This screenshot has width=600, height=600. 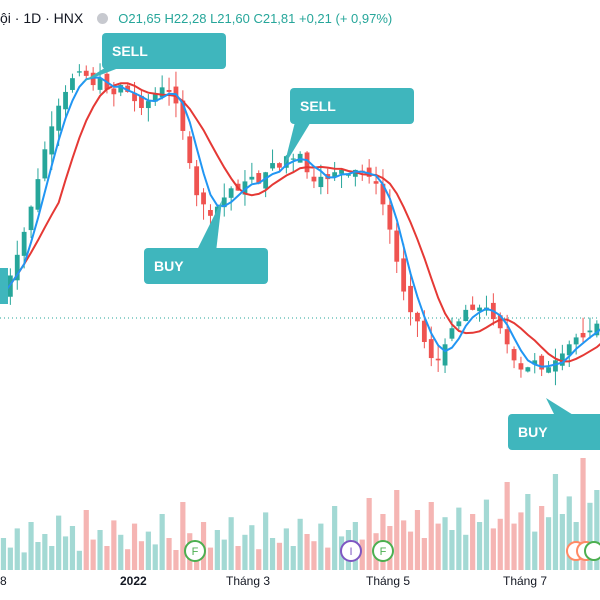 I want to click on close-value: C21,81, so click(x=274, y=18).